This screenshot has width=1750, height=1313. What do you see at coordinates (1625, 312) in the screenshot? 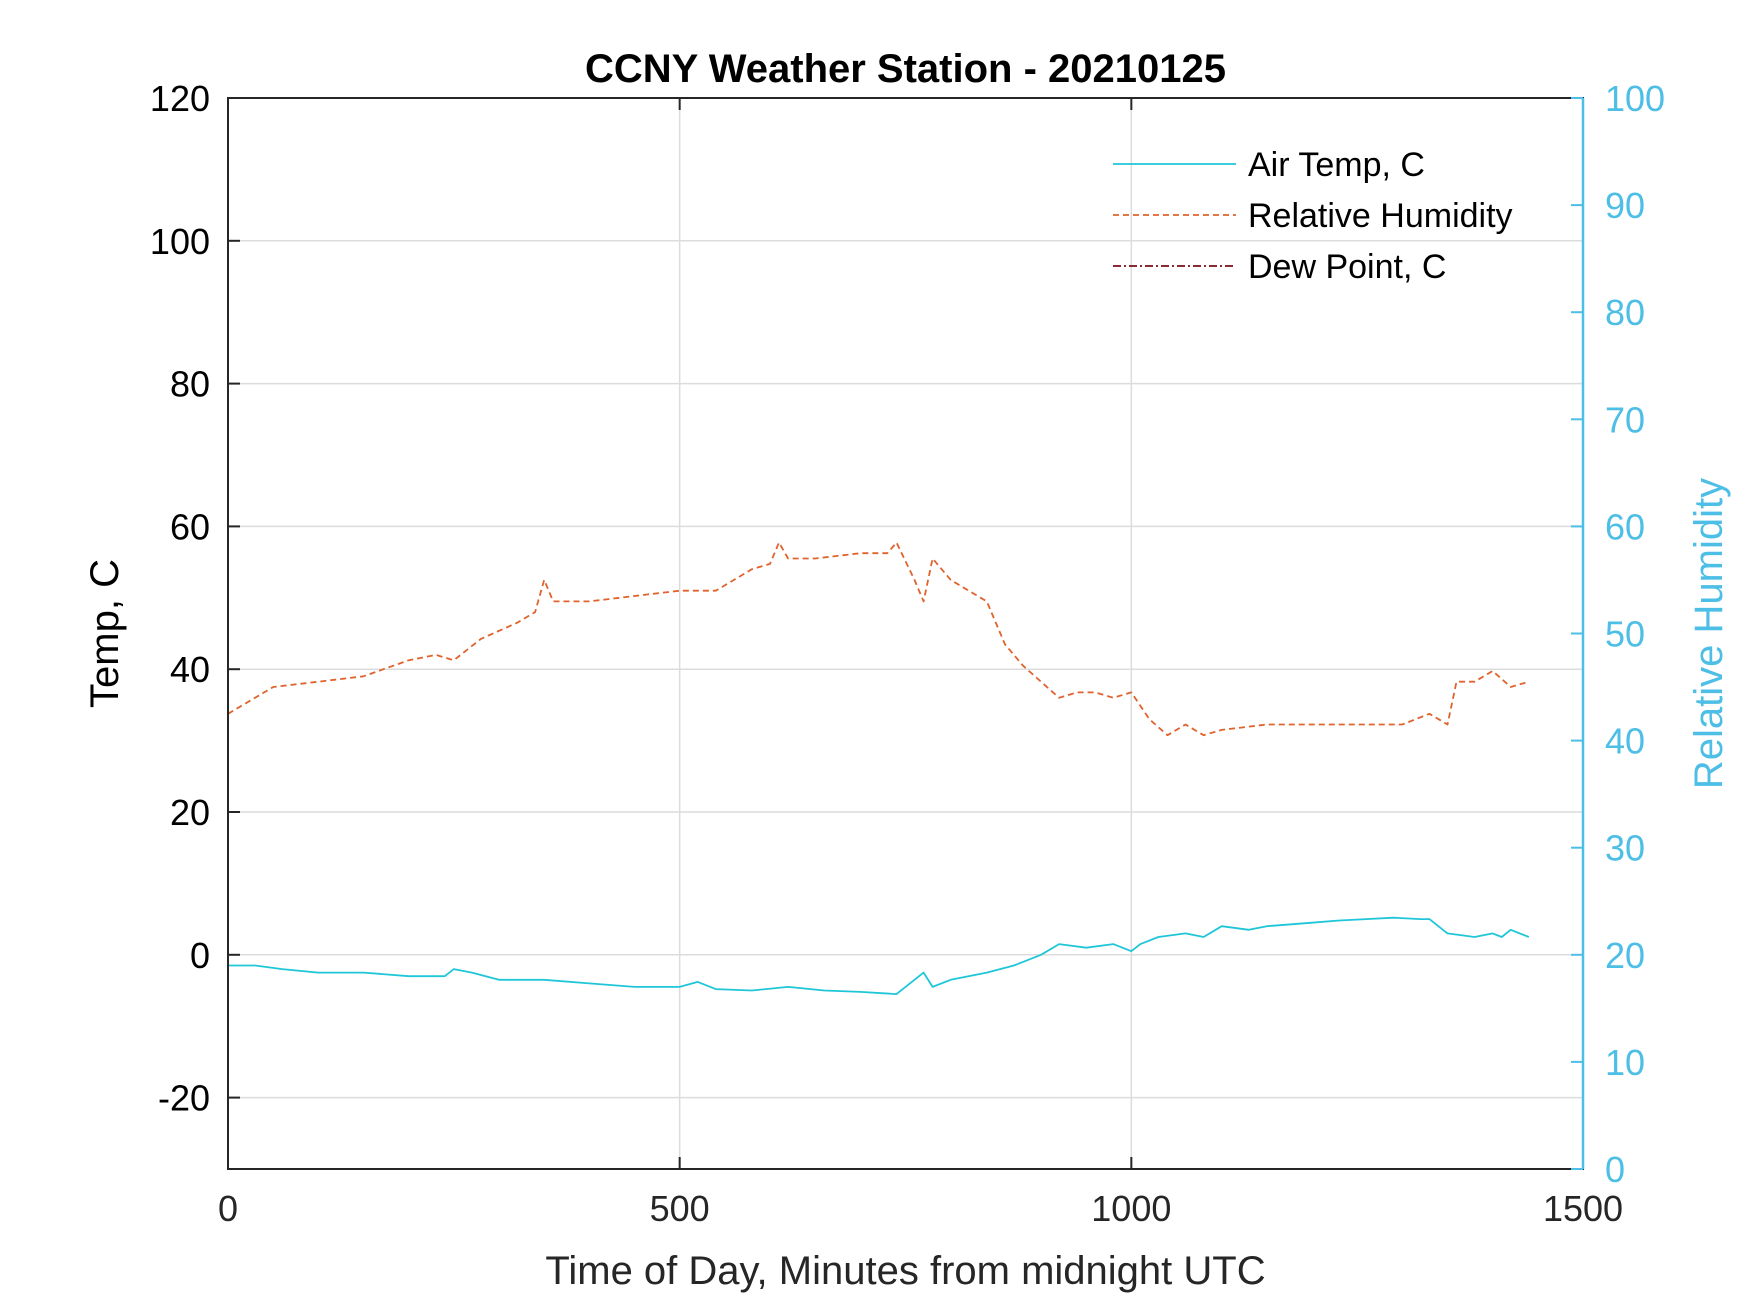
I see `right-y-tick-label: 80` at bounding box center [1625, 312].